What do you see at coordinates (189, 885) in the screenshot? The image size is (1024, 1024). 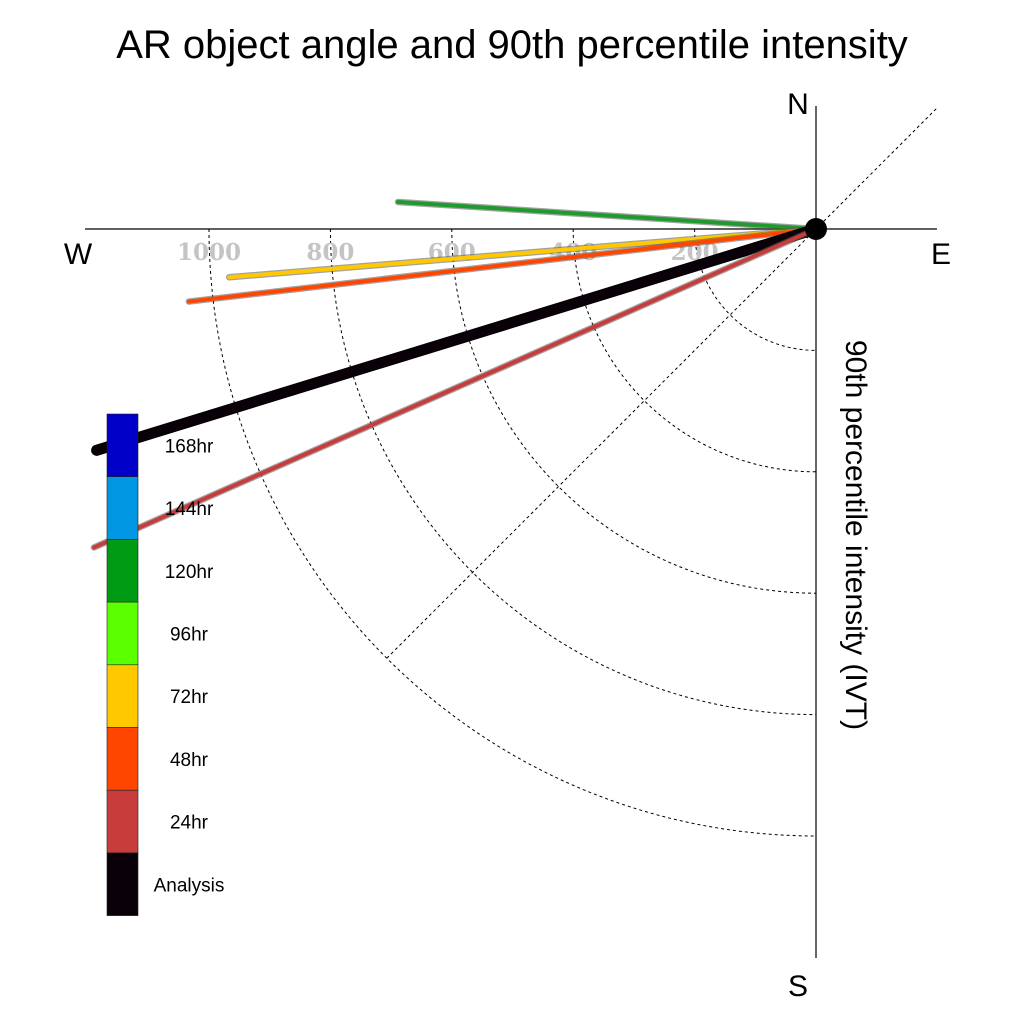 I see `legend-label: Analysis` at bounding box center [189, 885].